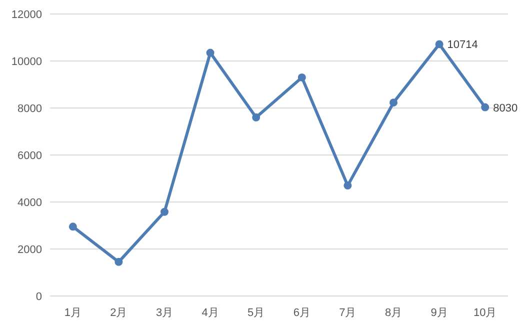  I want to click on x-tick-label: 7月, so click(347, 313).